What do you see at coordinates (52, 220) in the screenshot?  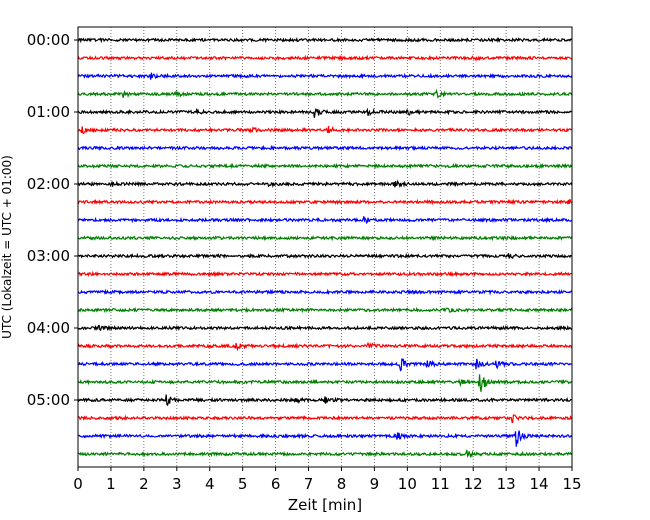 I see `y-ticks: 00:00 01:00 02:00 03:00 04:00 05:00` at bounding box center [52, 220].